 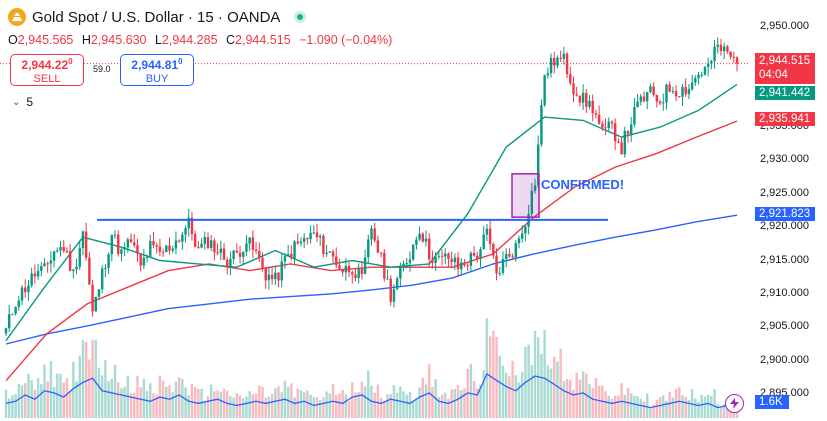 What do you see at coordinates (784, 159) in the screenshot?
I see `price-tick-label: 2,930.000` at bounding box center [784, 159].